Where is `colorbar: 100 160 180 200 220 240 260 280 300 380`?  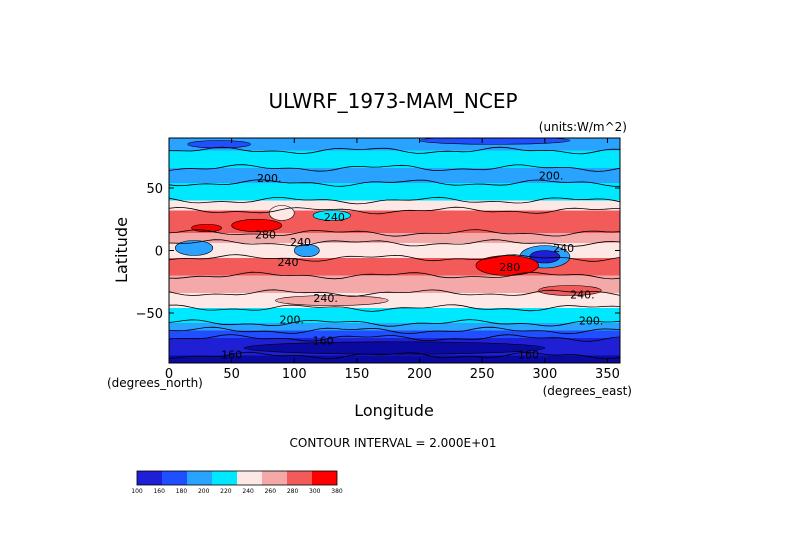 colorbar: 100 160 180 200 220 240 260 280 300 380 is located at coordinates (237, 482).